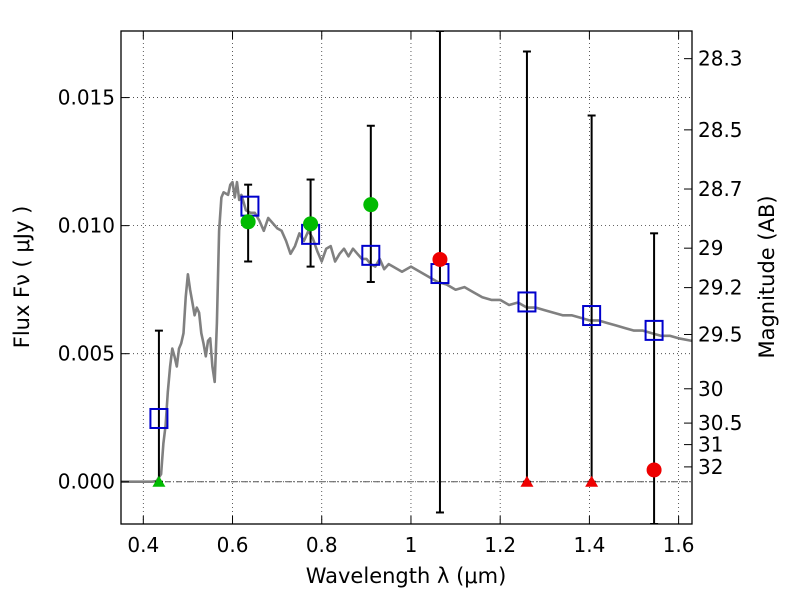  I want to click on y-tick-label: 0.015, so click(86, 98).